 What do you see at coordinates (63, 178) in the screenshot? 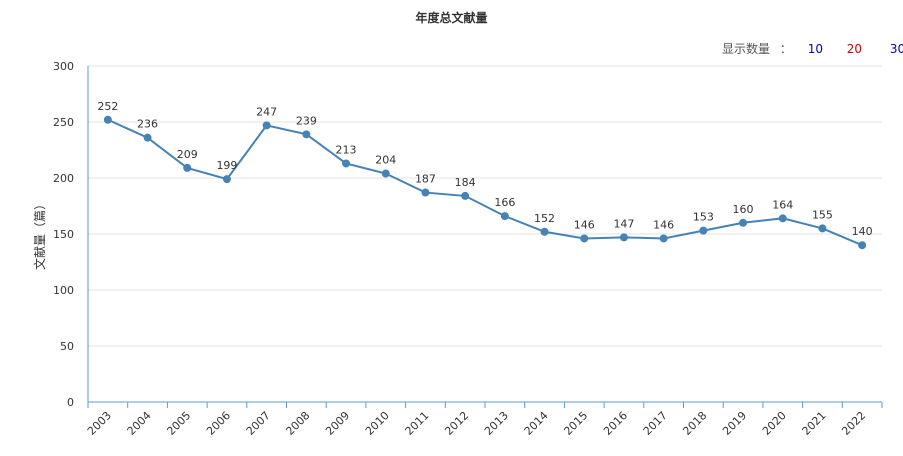
I see `y-tick-label: 200` at bounding box center [63, 178].